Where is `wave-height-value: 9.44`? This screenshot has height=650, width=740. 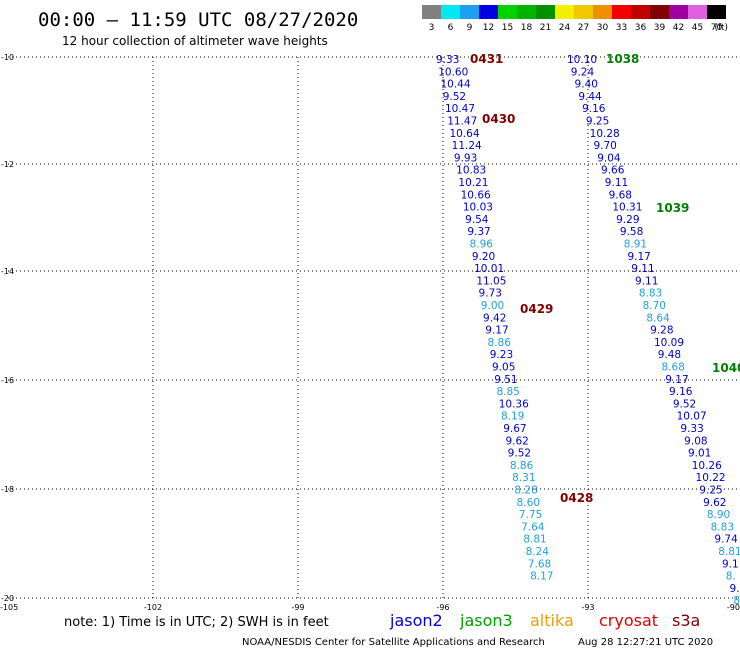
wave-height-value: 9.44 is located at coordinates (590, 97).